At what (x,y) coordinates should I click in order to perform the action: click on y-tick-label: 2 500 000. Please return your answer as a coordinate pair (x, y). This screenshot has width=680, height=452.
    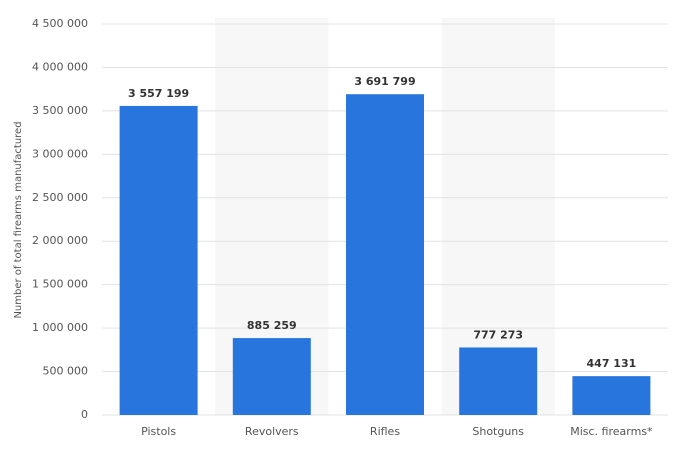
    Looking at the image, I should click on (60, 197).